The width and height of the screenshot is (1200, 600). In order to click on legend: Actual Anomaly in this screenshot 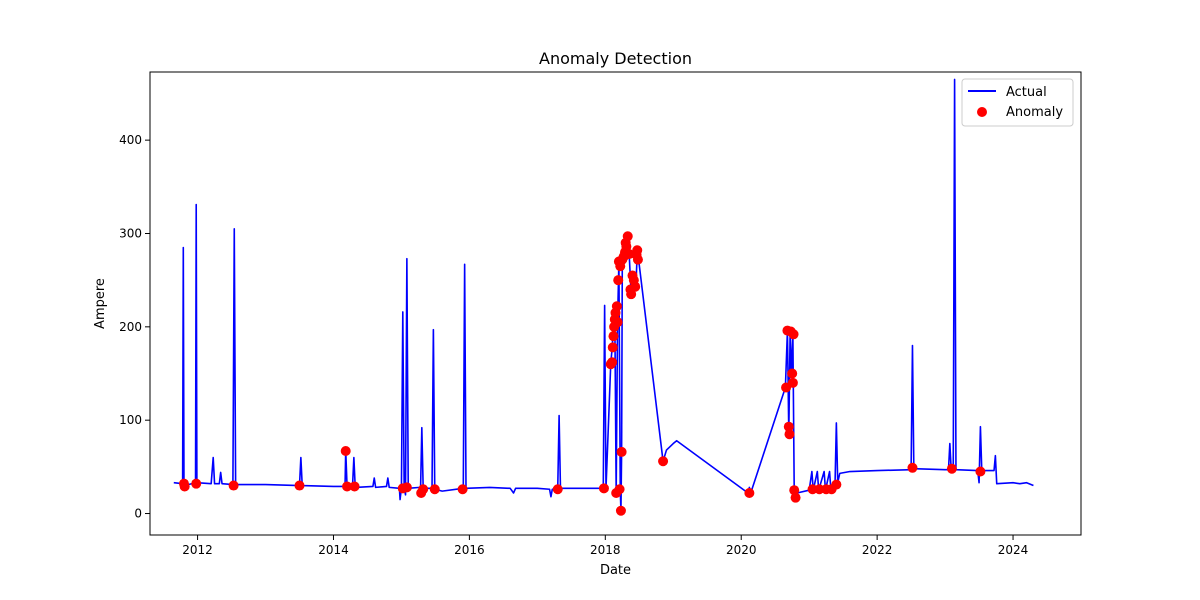, I will do `click(1017, 102)`.